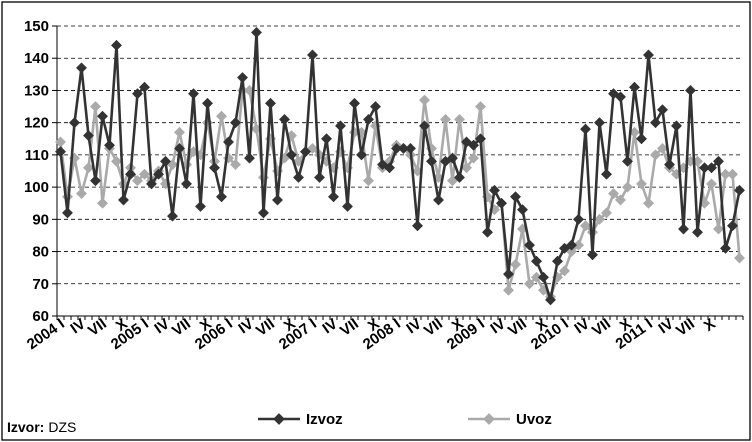 This screenshot has height=442, width=752. What do you see at coordinates (36, 171) in the screenshot?
I see `y-axis-tick-labels: 60 70 80 90 100 110 120 130 140 150` at bounding box center [36, 171].